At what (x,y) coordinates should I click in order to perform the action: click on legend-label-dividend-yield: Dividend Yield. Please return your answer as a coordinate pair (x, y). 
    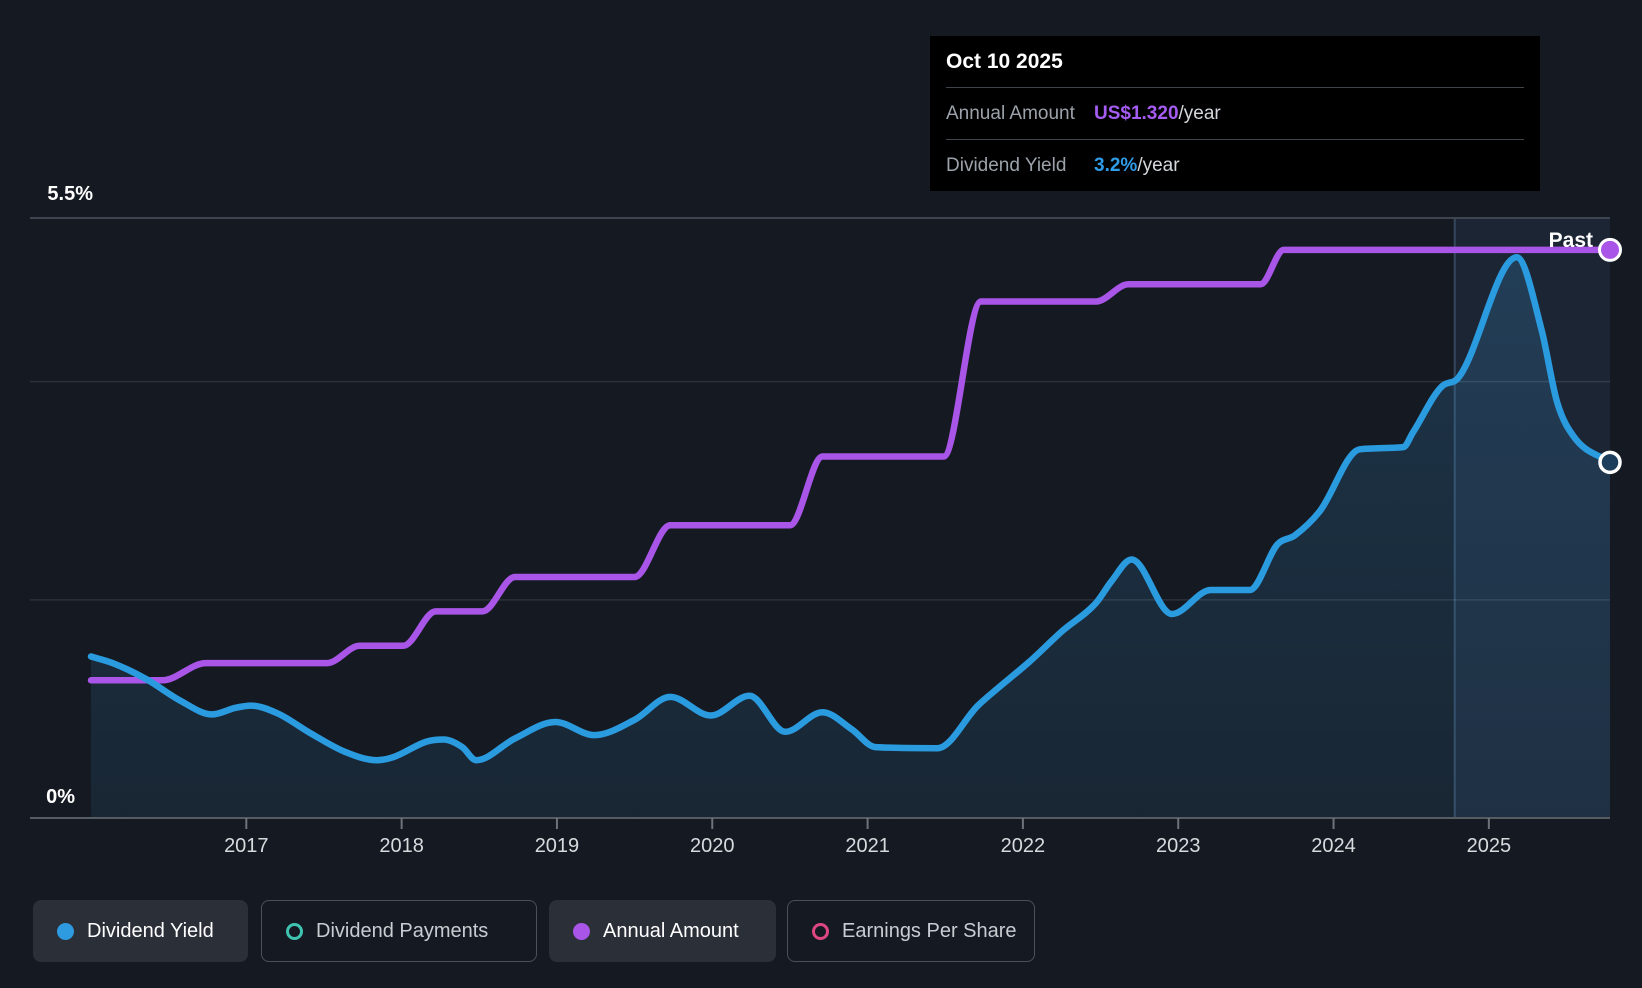
    Looking at the image, I should click on (150, 930).